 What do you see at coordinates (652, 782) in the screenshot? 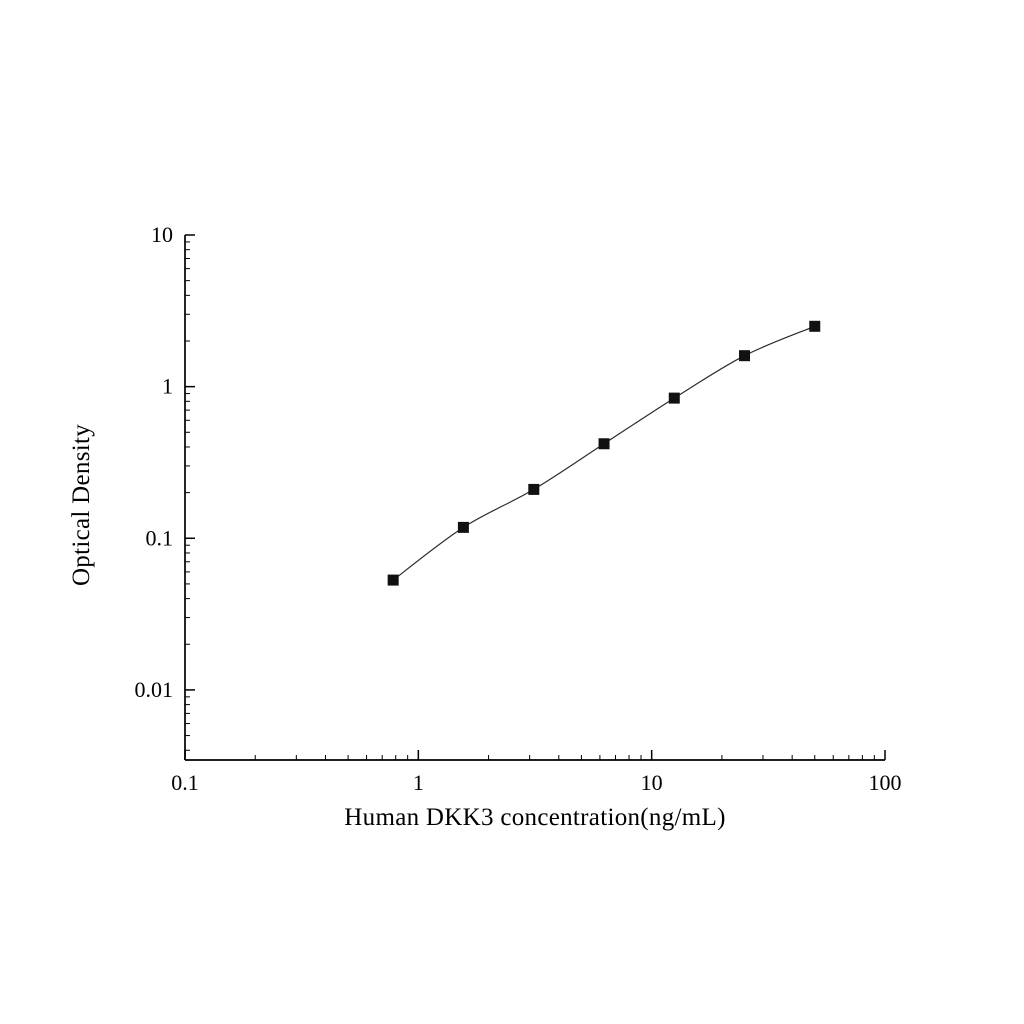
I see `x-tick-label: 10` at bounding box center [652, 782].